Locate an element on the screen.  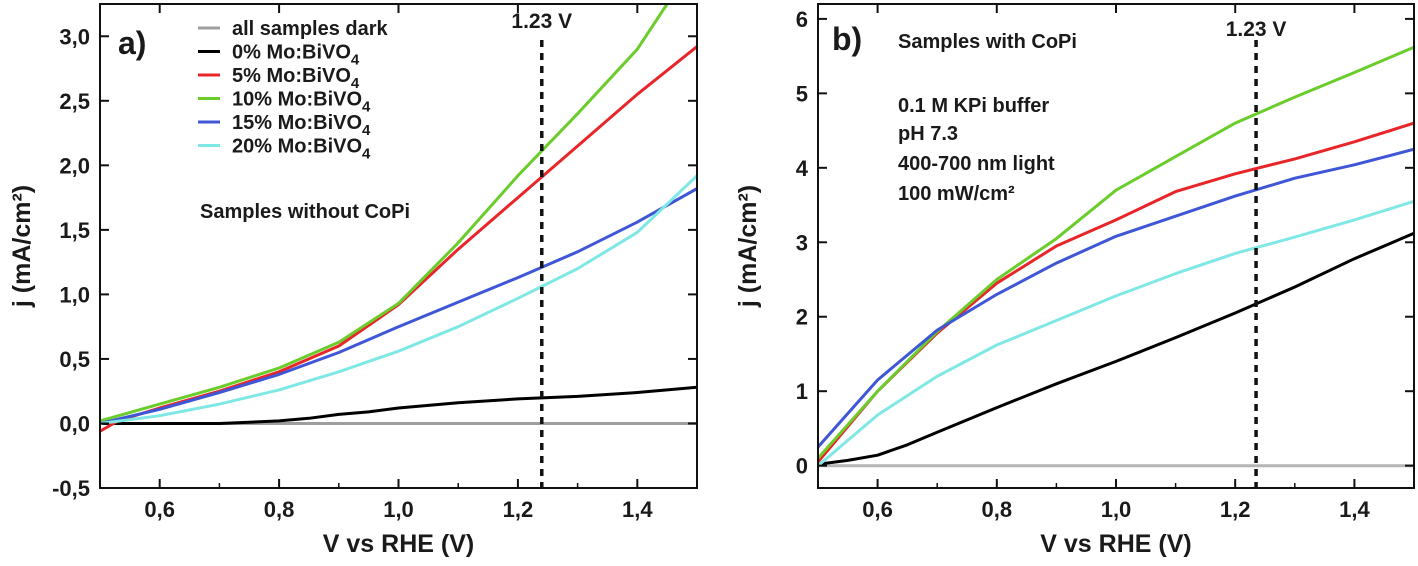
y-tick-label: 2,0 is located at coordinates (74, 165).